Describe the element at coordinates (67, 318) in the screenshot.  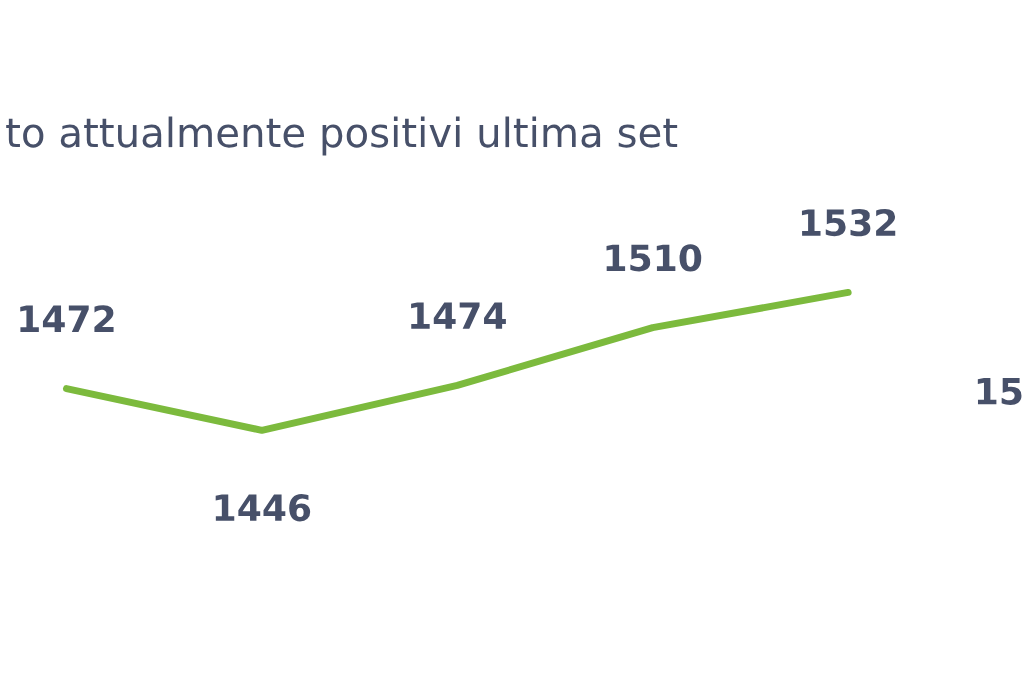
I see `data-label: 1472` at that location.